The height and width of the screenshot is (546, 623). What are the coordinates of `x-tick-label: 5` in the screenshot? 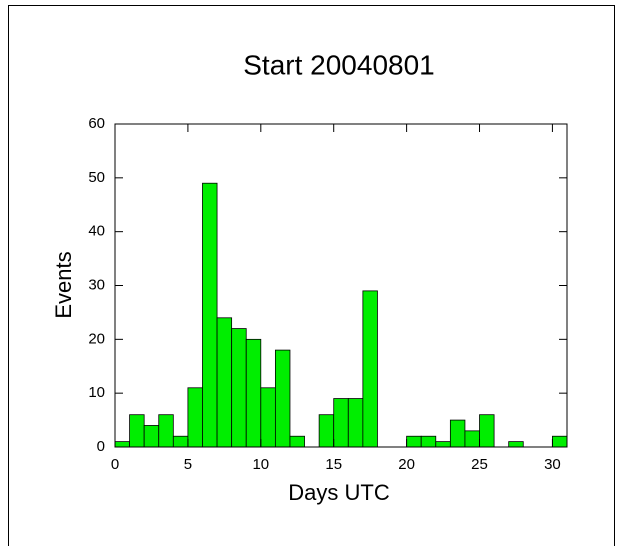 It's located at (188, 464).